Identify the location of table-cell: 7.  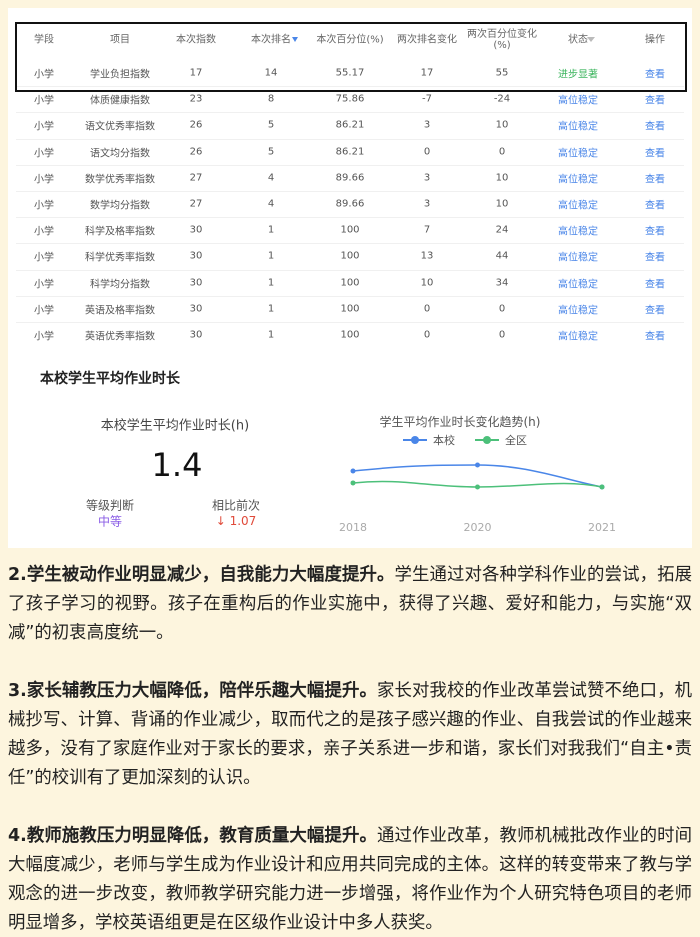
(427, 230).